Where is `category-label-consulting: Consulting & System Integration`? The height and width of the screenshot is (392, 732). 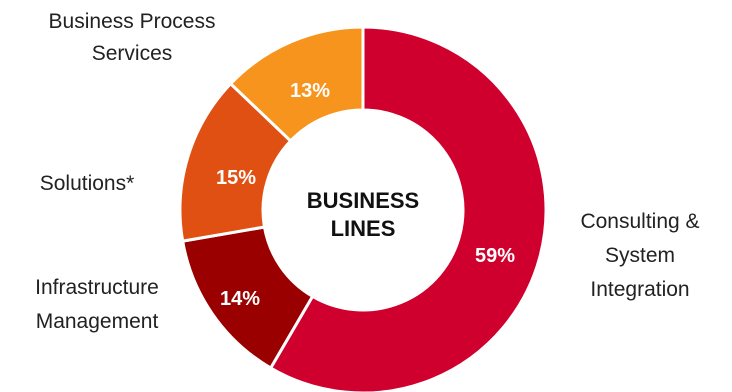
category-label-consulting: Consulting & System Integration is located at coordinates (639, 255).